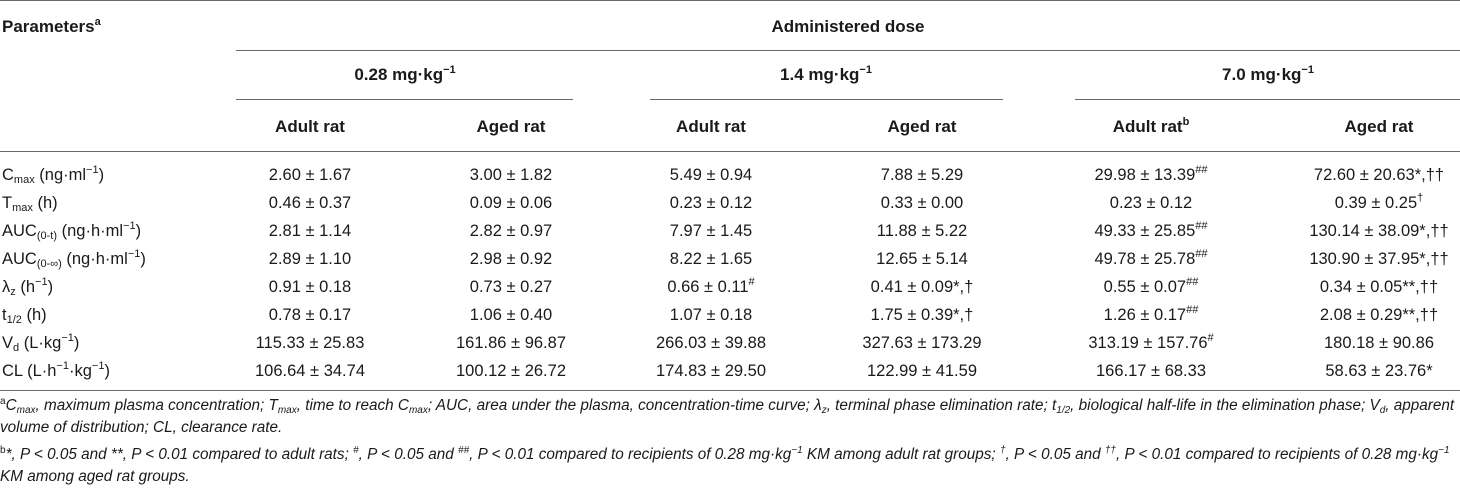 This screenshot has width=1460, height=500. What do you see at coordinates (1379, 371) in the screenshot?
I see `table-cell: 58.63 ± 23.76*` at bounding box center [1379, 371].